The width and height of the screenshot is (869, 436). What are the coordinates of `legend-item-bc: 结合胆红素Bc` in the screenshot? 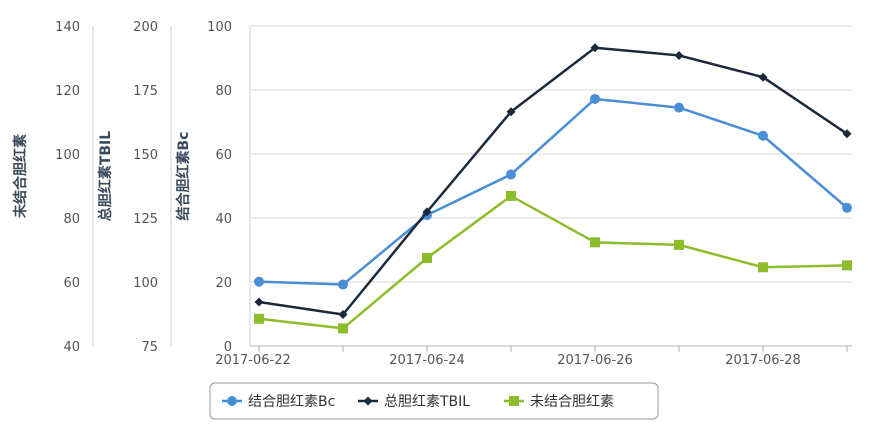 It's located at (278, 402).